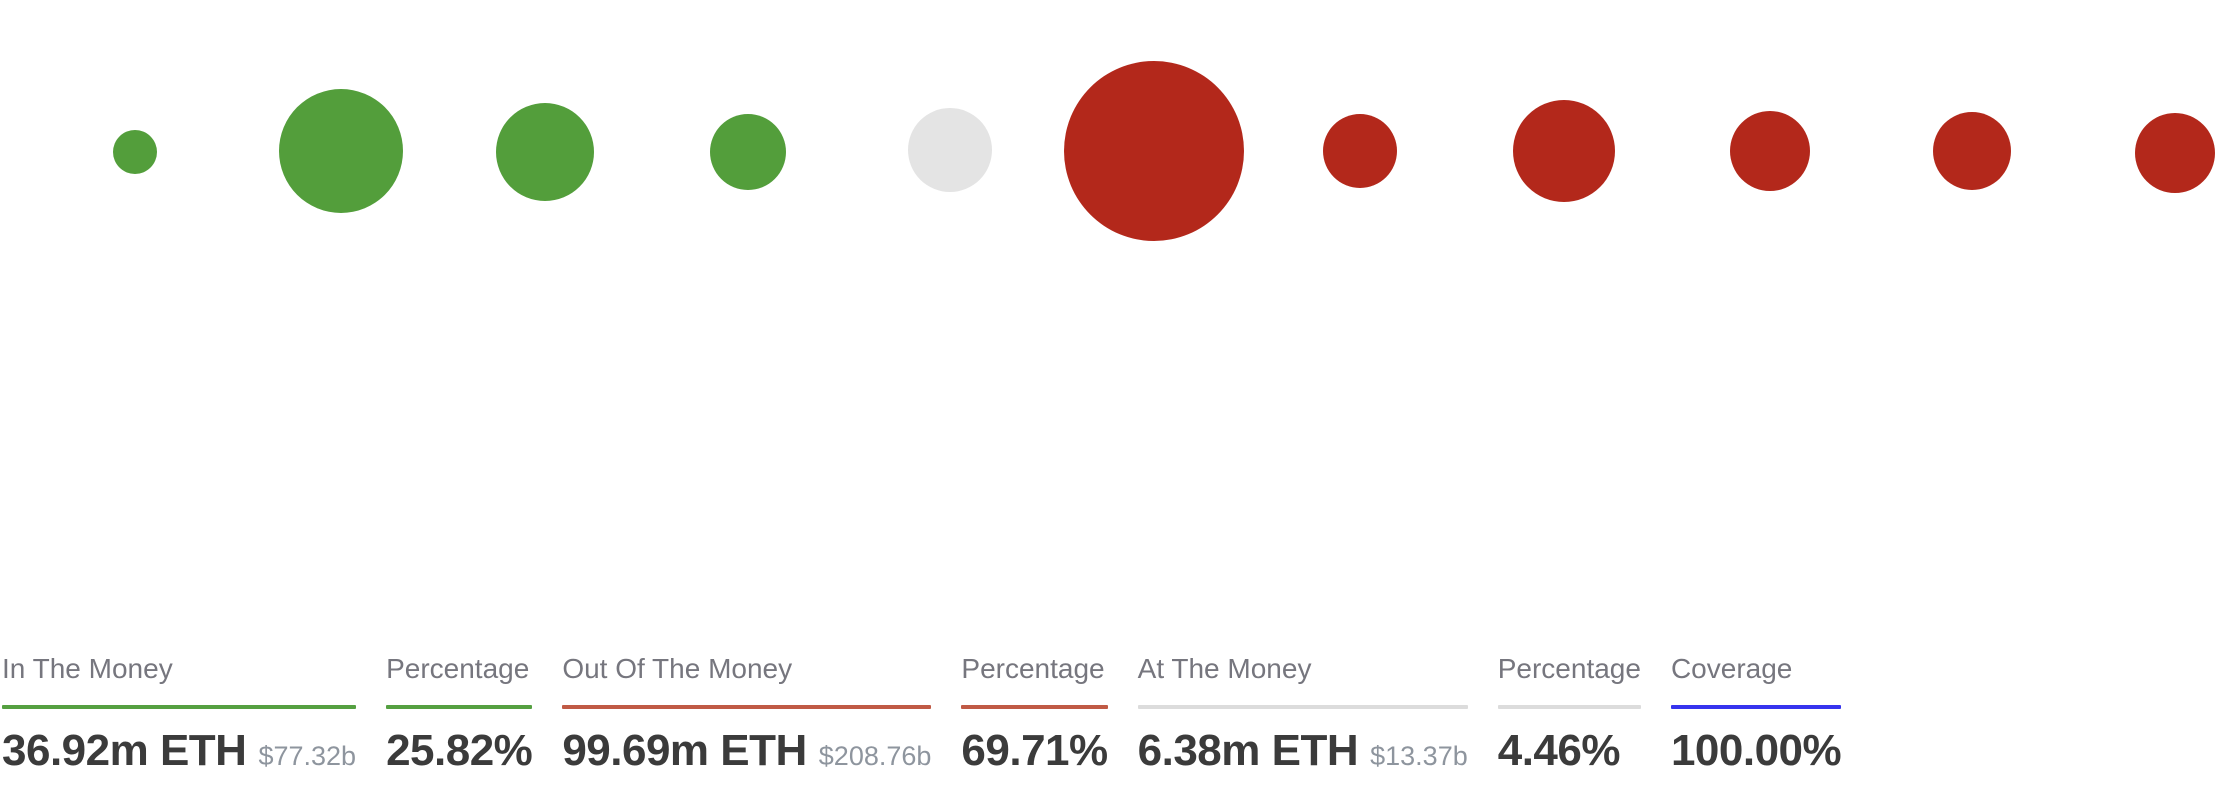 This screenshot has width=2222, height=806. What do you see at coordinates (1569, 713) in the screenshot?
I see `stat-at-the-money-percentage: Percentage 4.46%` at bounding box center [1569, 713].